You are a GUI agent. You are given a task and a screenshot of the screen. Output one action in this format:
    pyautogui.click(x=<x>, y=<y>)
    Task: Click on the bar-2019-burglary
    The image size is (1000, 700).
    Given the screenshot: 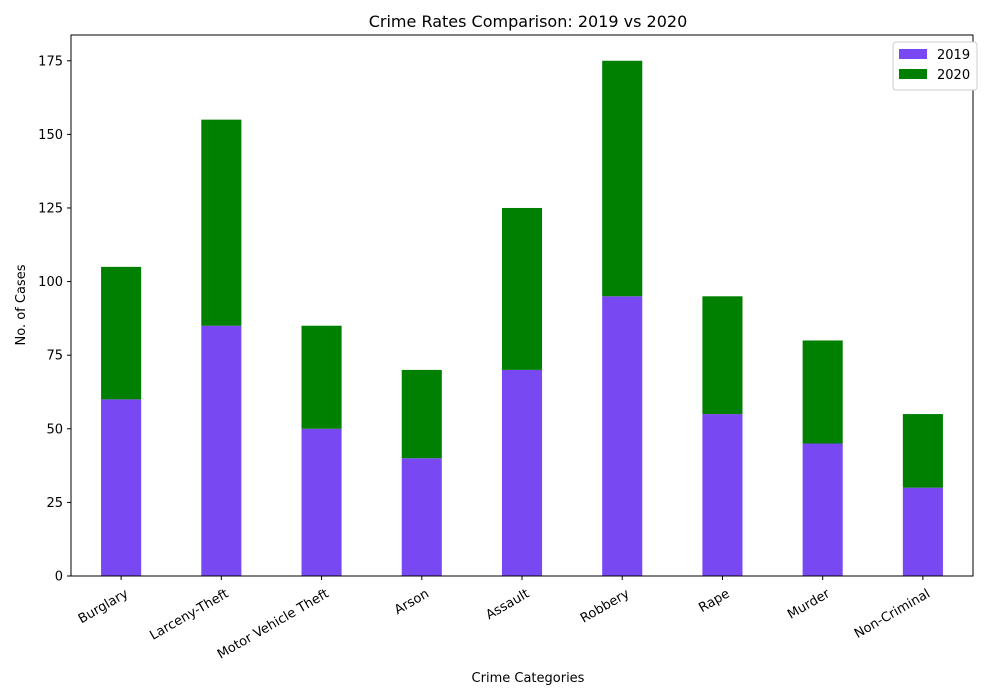 What is the action you would take?
    pyautogui.click(x=121, y=487)
    